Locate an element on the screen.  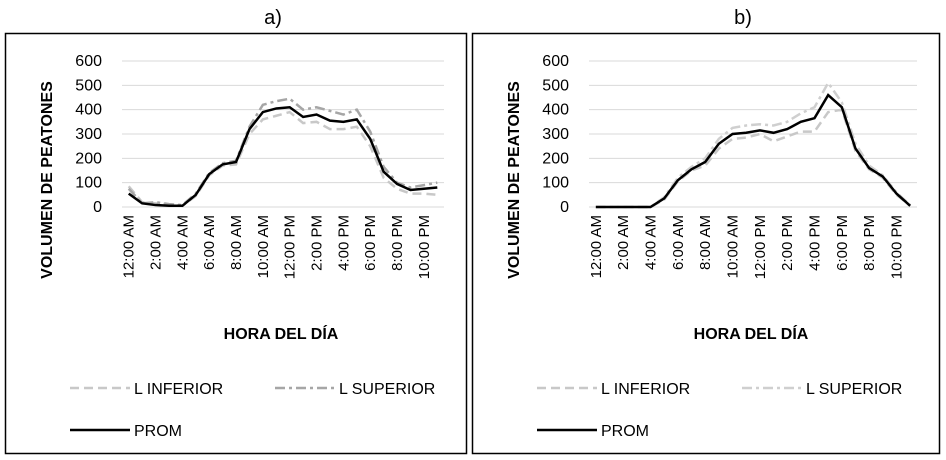
chart-title: b) is located at coordinates (743, 18).